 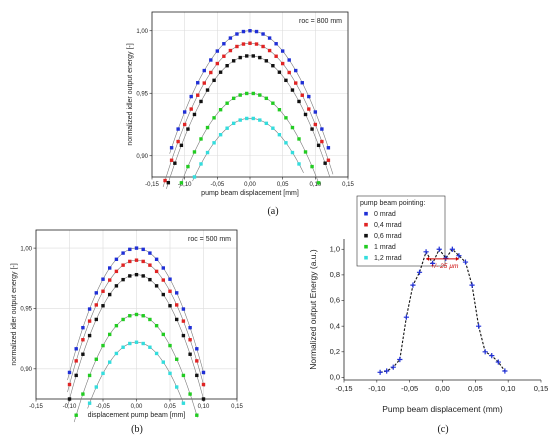 I want to click on panel-label: (a), so click(x=272, y=211).